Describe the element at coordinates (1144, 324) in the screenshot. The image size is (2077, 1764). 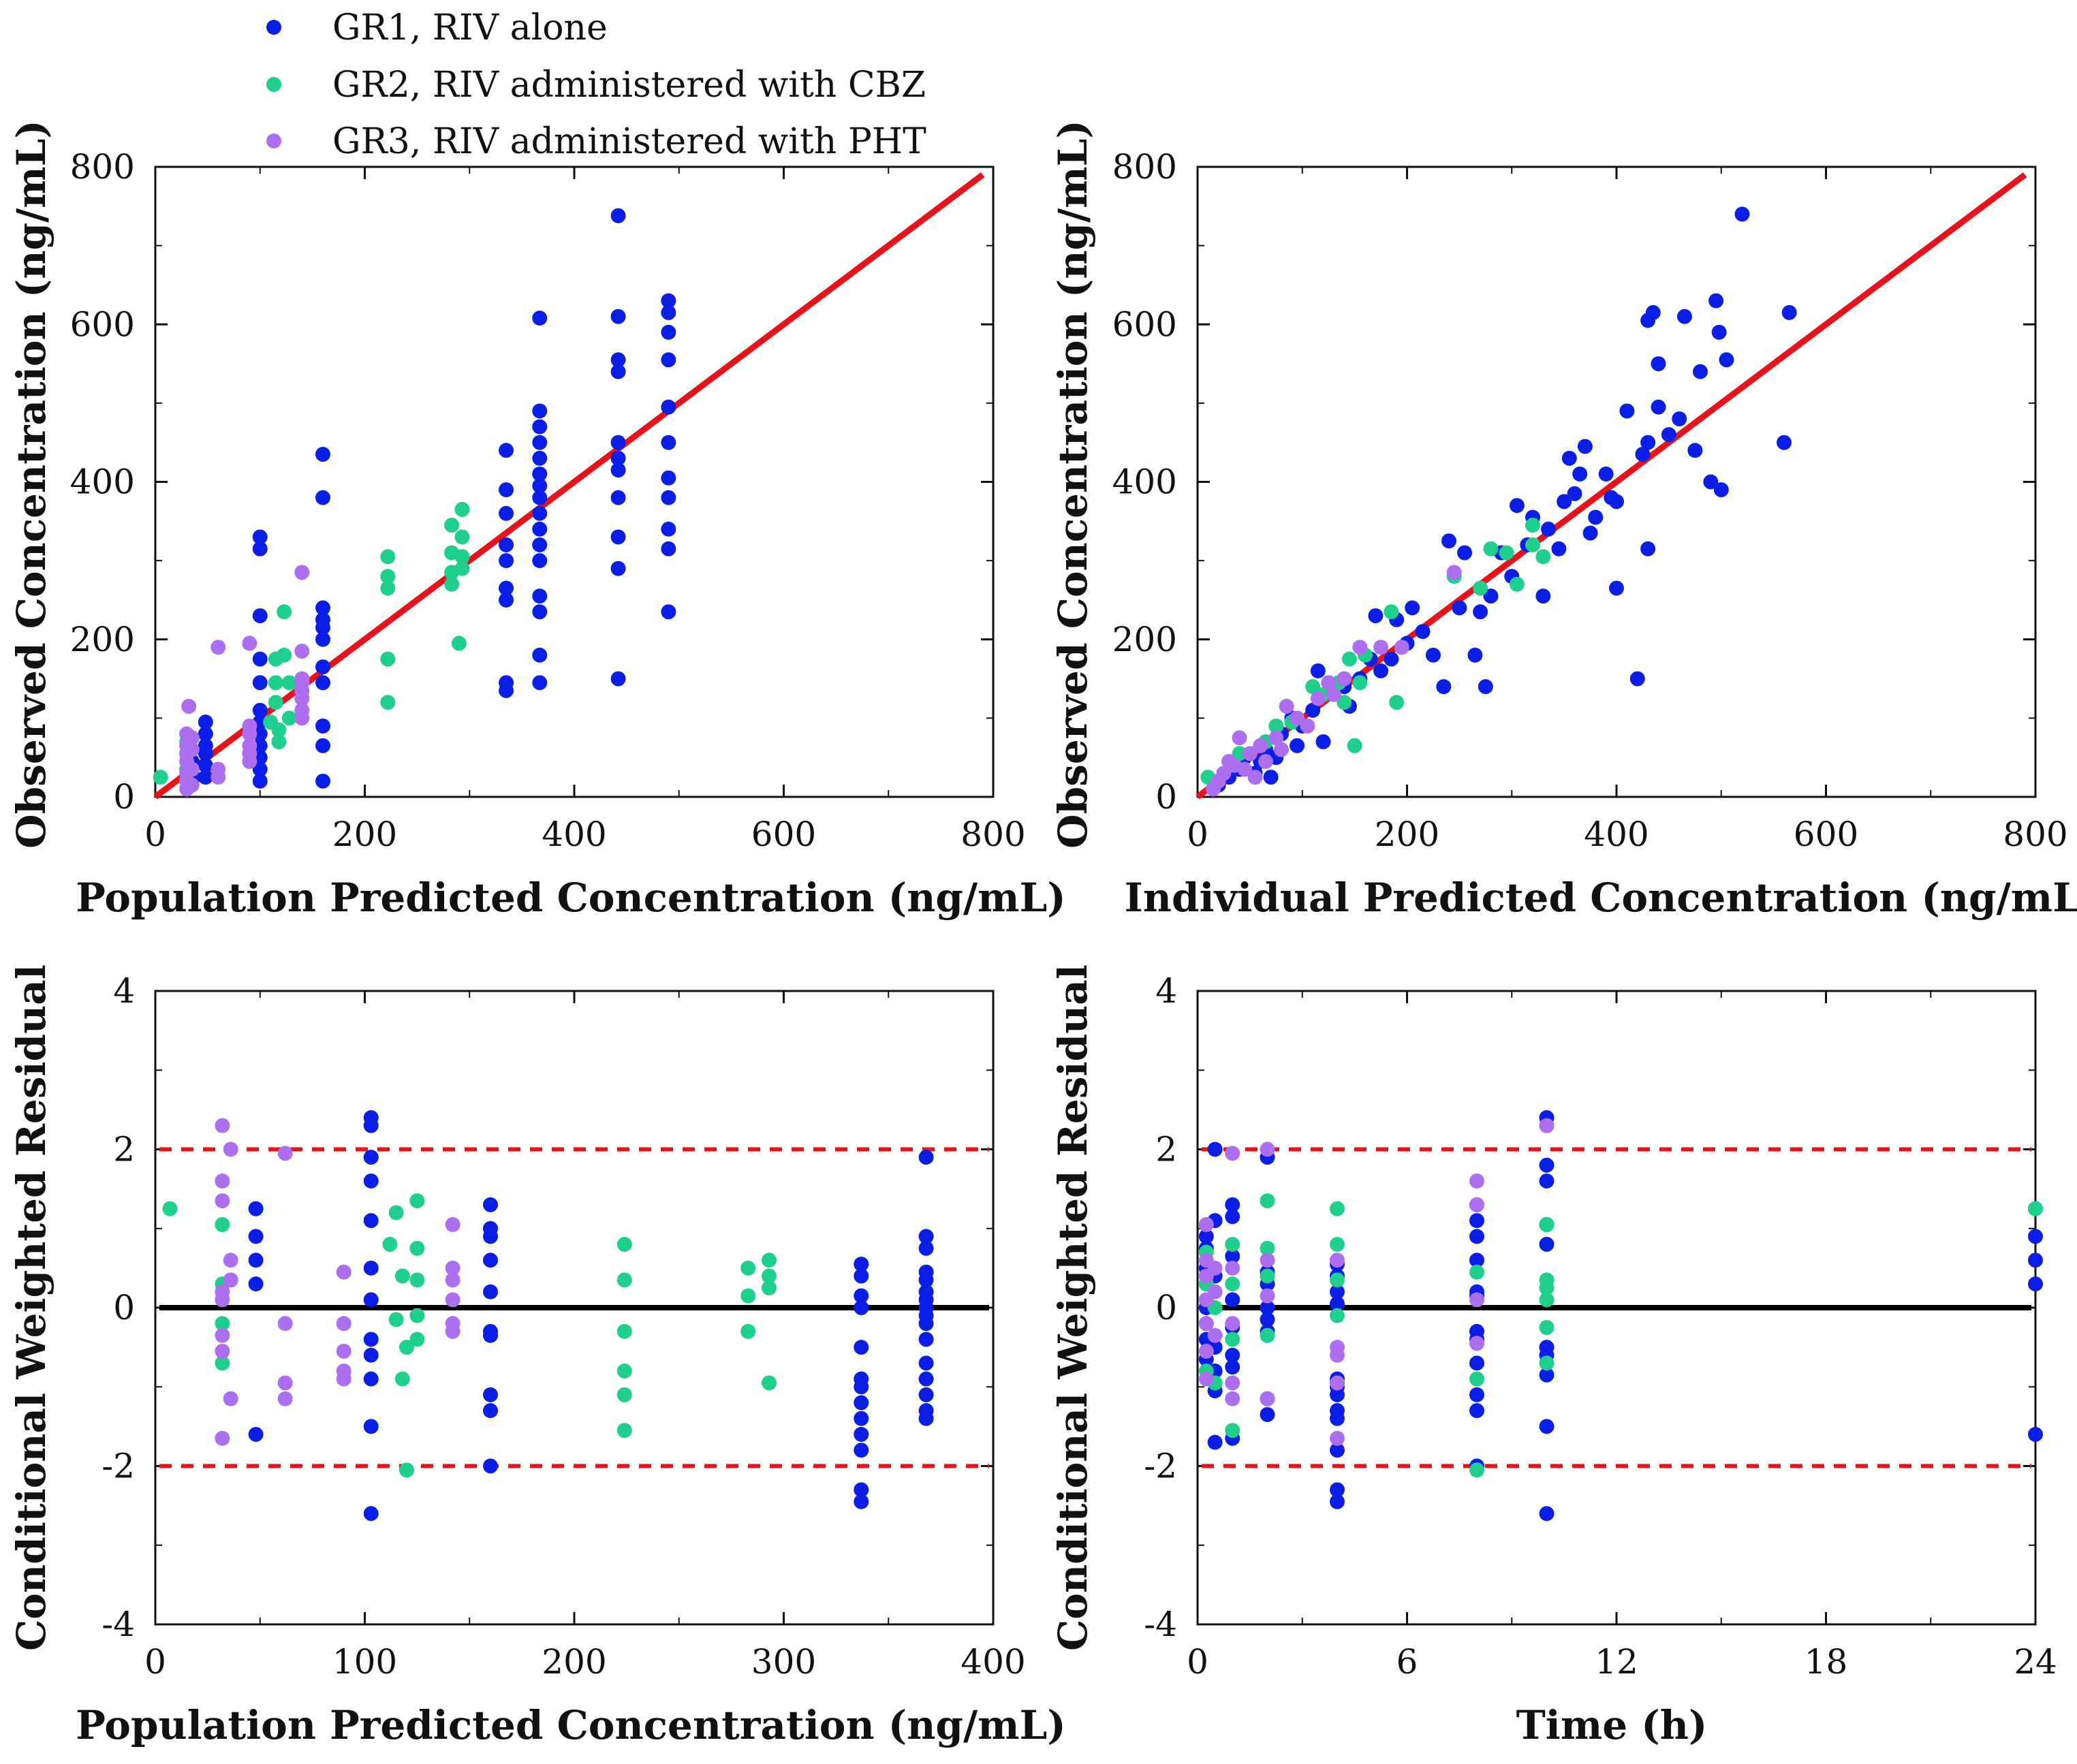
I see `y-tick-label: 600` at that location.